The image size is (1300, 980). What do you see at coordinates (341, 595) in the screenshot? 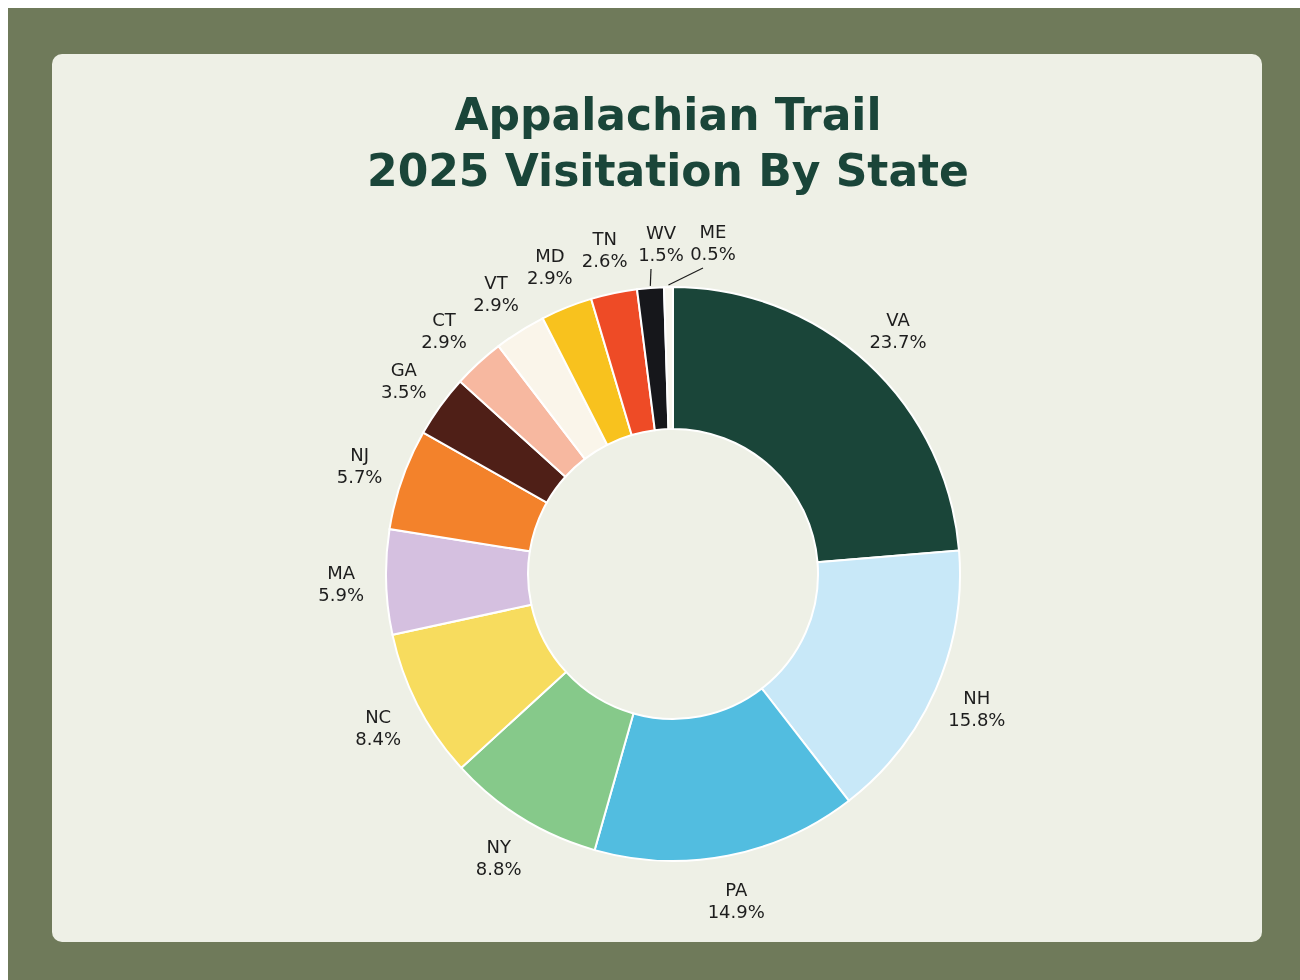
I see `data-label: 5.9%` at bounding box center [341, 595].